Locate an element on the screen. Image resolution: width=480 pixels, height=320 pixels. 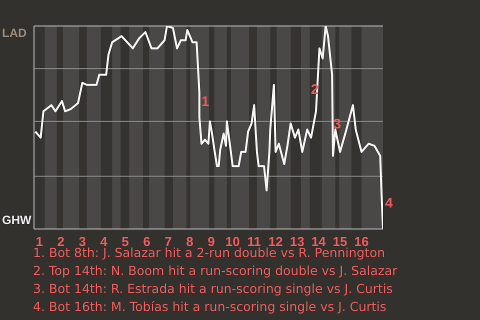
text: 4. Bot 16th: M. Tobías hit a run-scoring single vs J. Curtis is located at coordinates (210, 307).